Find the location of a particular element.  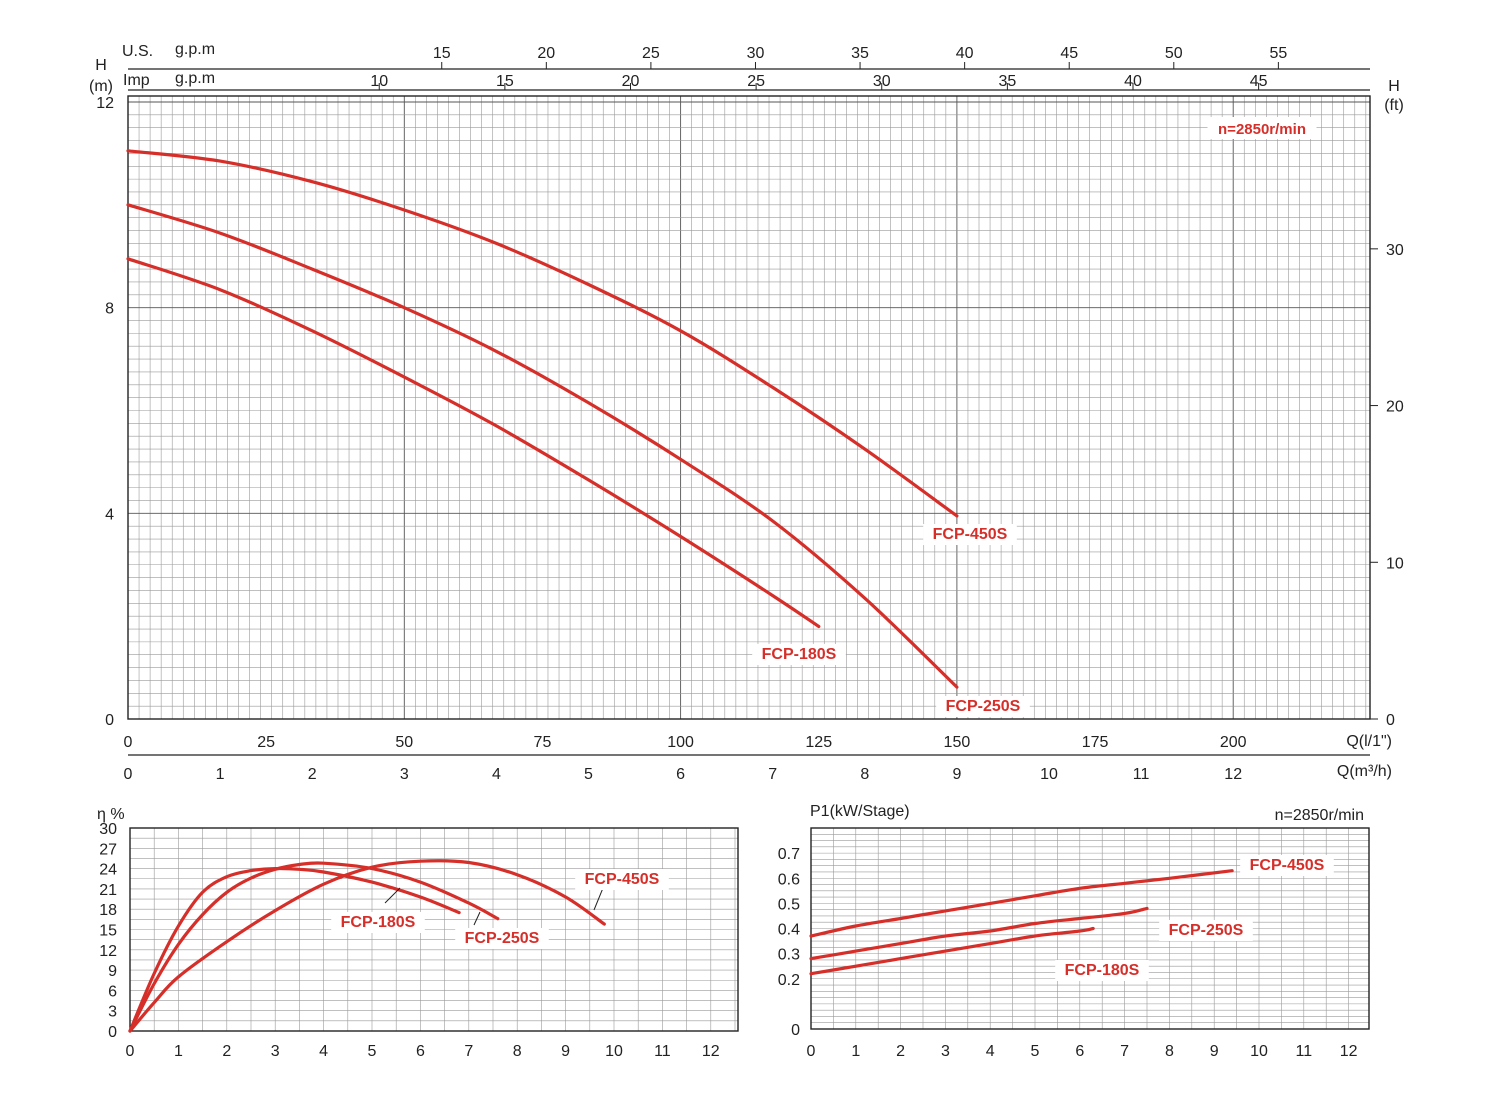

head-x-tick-m3h: 2 is located at coordinates (312, 774).